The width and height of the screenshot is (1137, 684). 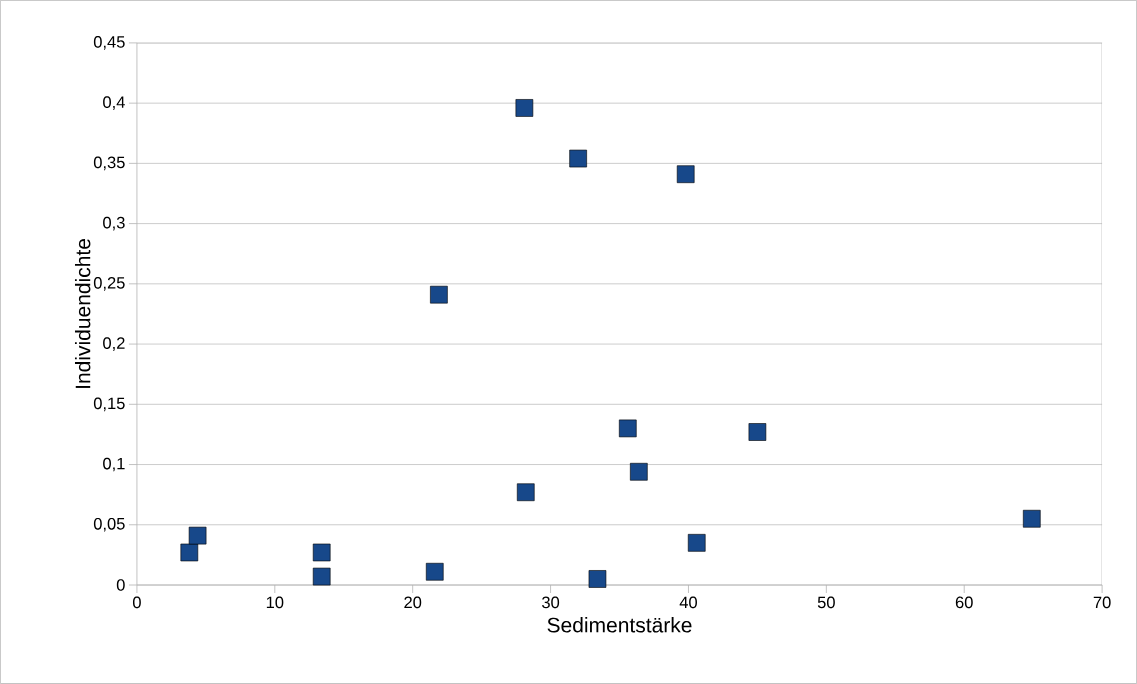 What do you see at coordinates (114, 103) in the screenshot?
I see `y-tick-label: 0,4` at bounding box center [114, 103].